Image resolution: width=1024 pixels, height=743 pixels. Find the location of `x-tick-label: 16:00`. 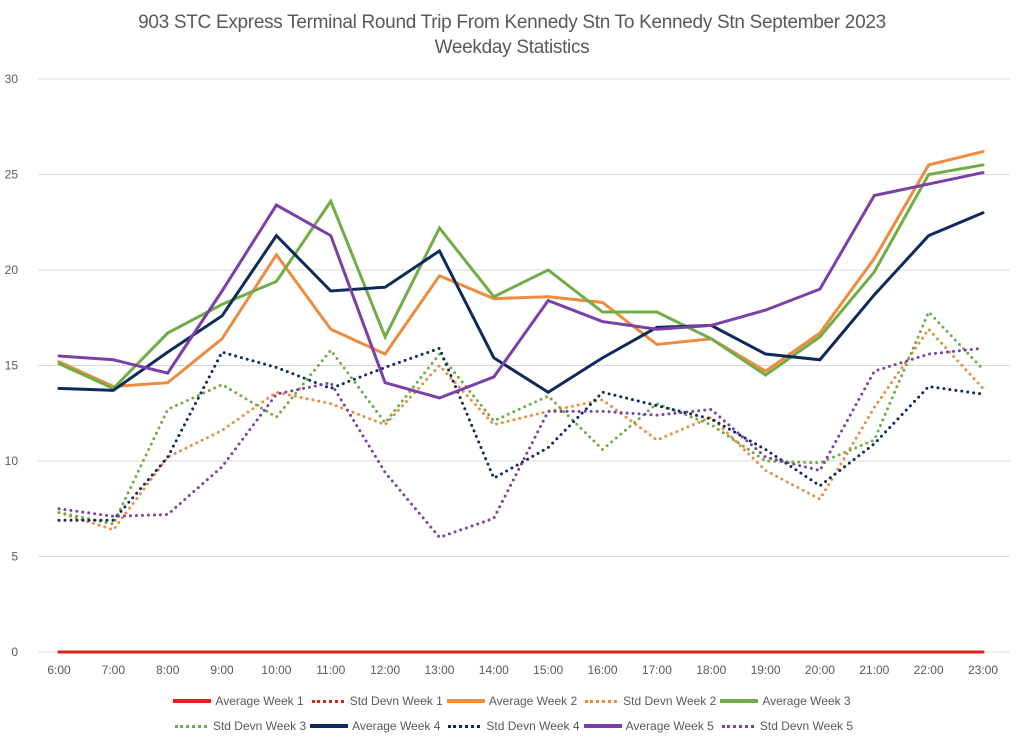

x-tick-label: 16:00 is located at coordinates (603, 670).